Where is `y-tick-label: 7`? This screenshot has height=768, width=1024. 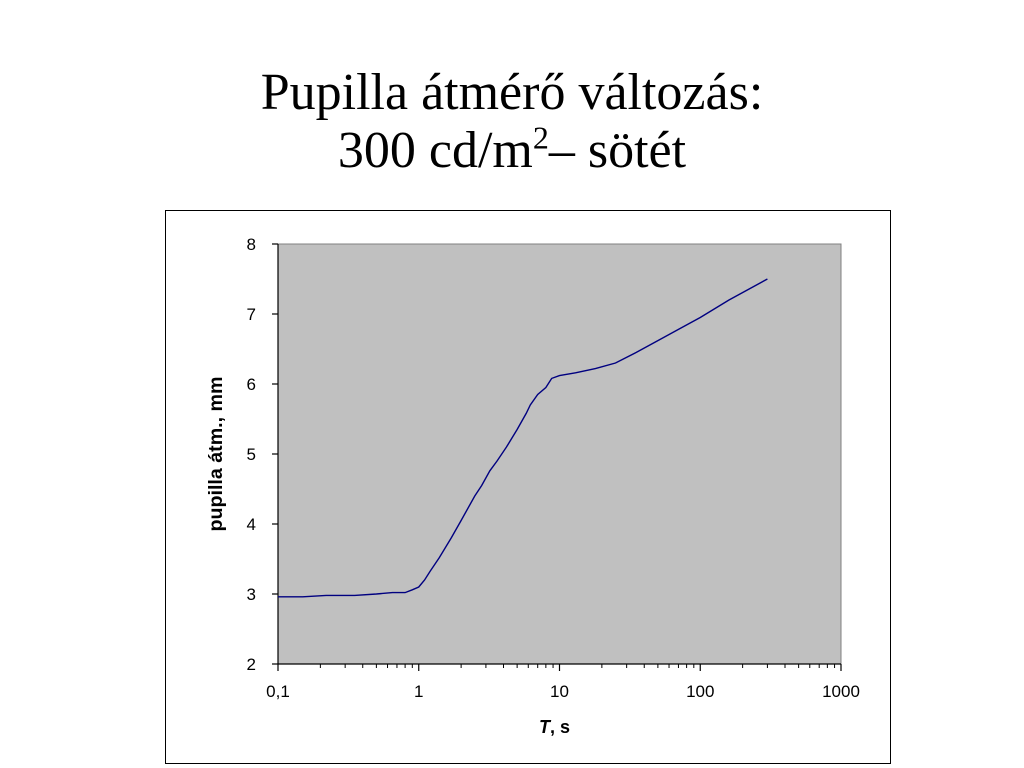
y-tick-label: 7 is located at coordinates (251, 314).